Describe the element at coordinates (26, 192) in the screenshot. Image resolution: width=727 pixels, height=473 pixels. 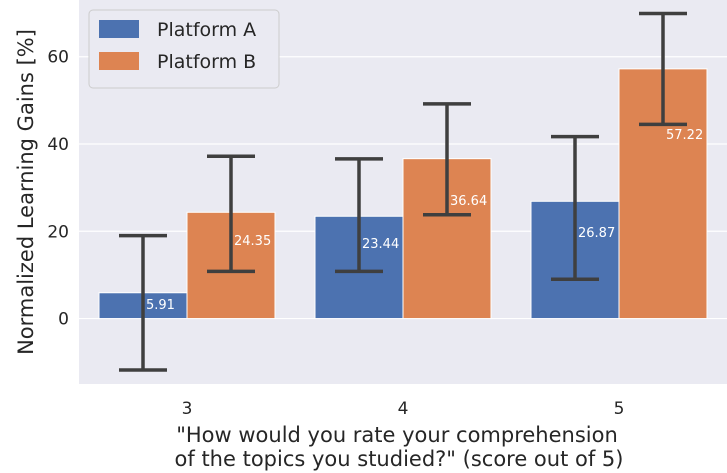
I see `y-axis-label: Normalized Learning Gains [%]` at that location.